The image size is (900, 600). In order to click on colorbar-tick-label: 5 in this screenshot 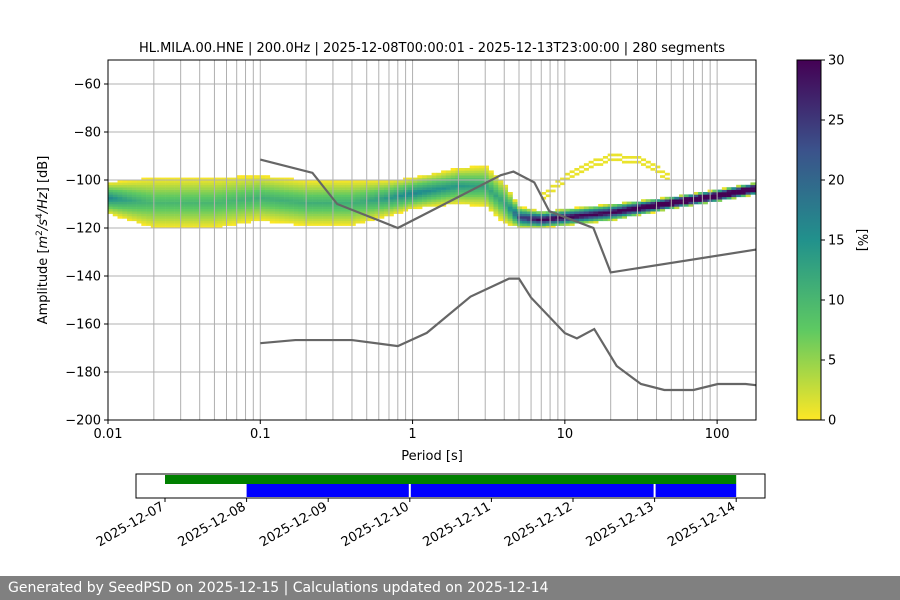, I will do `click(832, 361)`.